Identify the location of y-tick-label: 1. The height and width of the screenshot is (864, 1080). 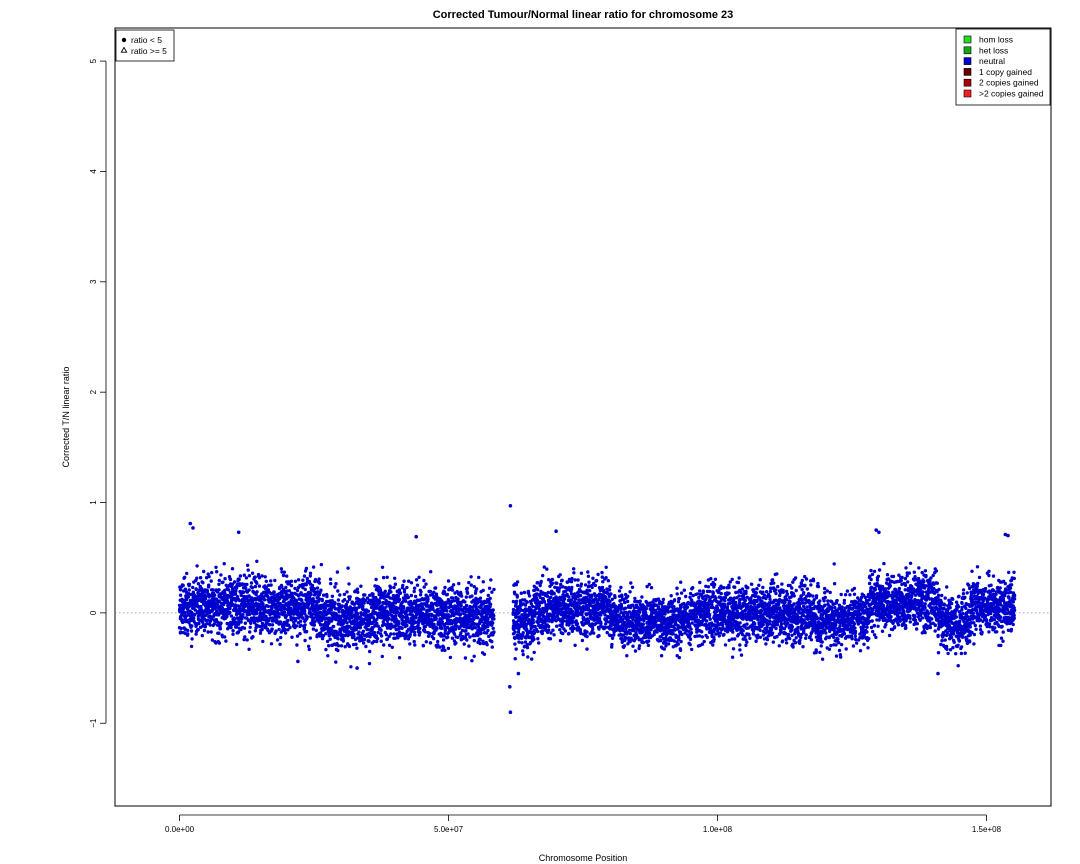
(93, 502).